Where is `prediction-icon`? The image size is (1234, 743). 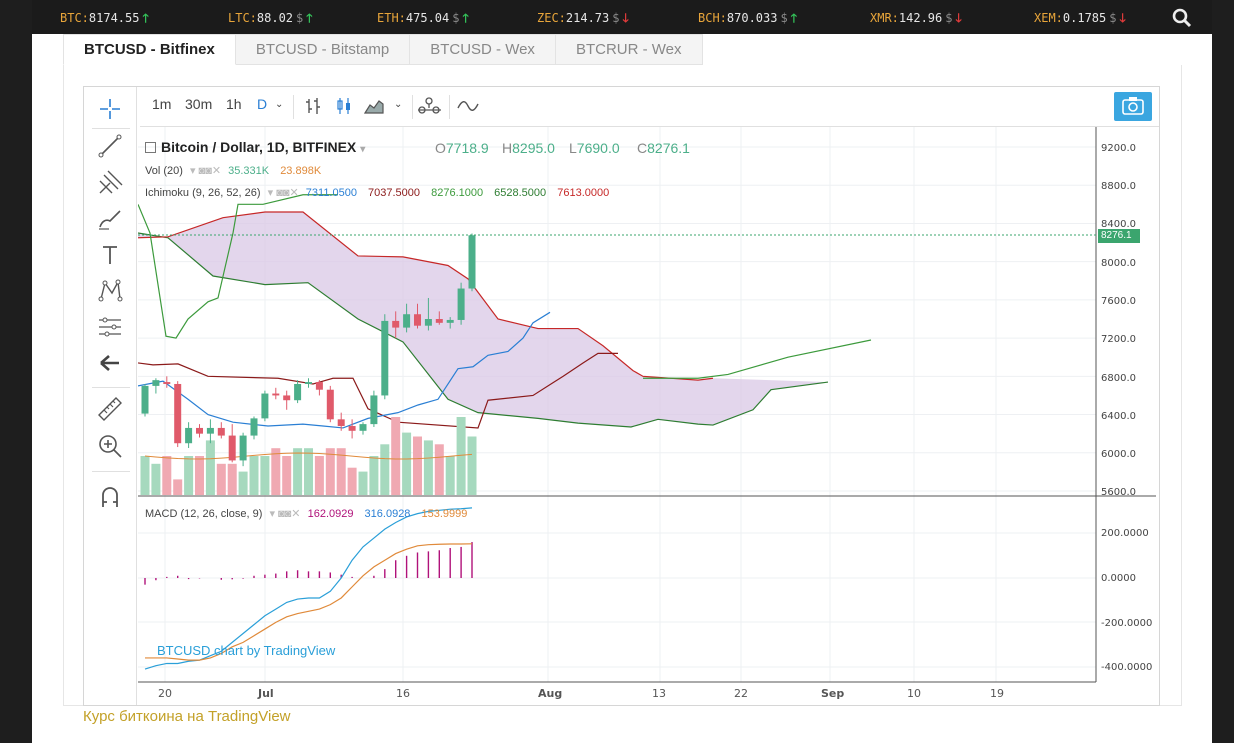 prediction-icon is located at coordinates (110, 327).